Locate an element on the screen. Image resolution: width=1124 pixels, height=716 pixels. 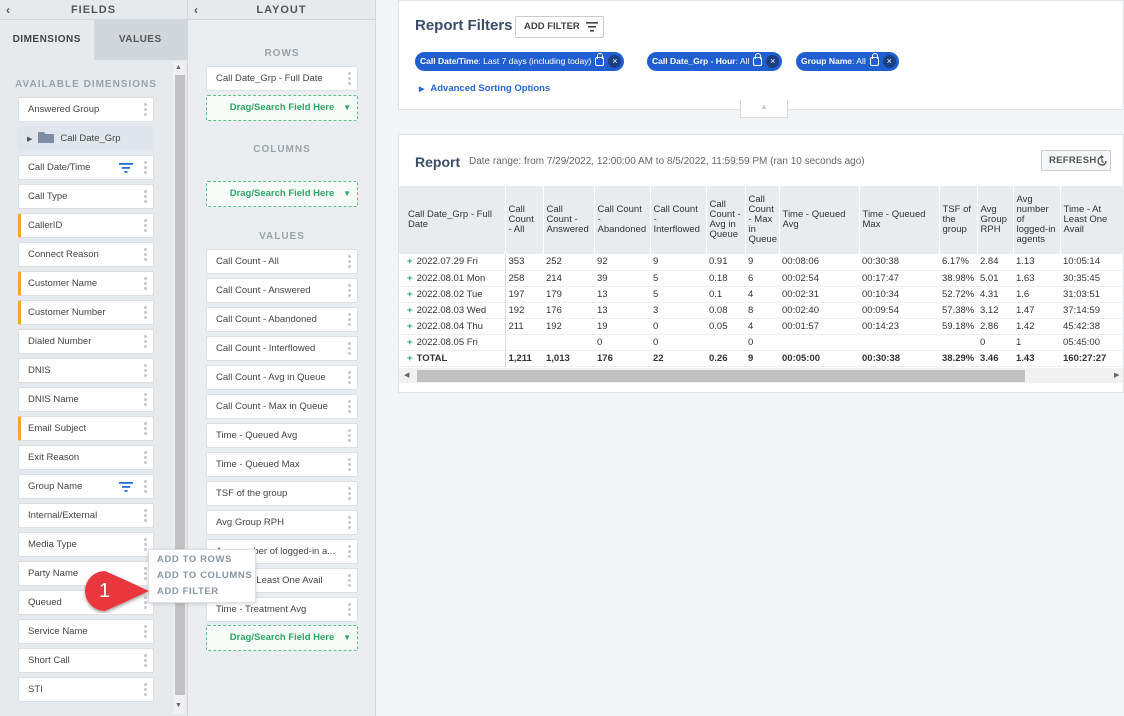
columns-dropzone: Drag/Search Field Here ▼ is located at coordinates (282, 194).